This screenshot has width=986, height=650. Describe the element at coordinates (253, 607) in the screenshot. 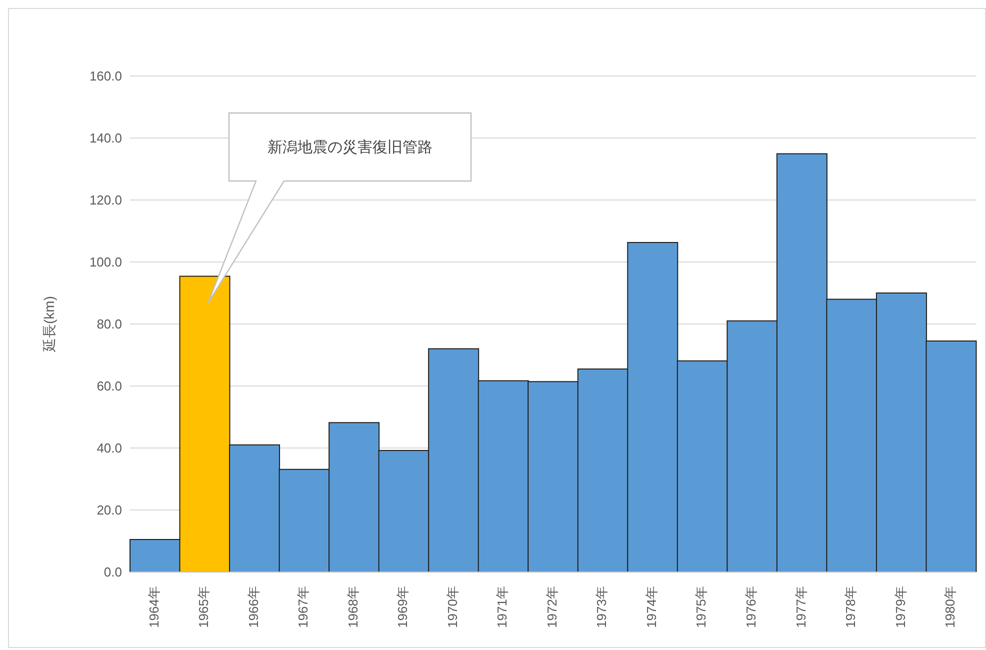

I see `x-tick-label: 1966年` at that location.